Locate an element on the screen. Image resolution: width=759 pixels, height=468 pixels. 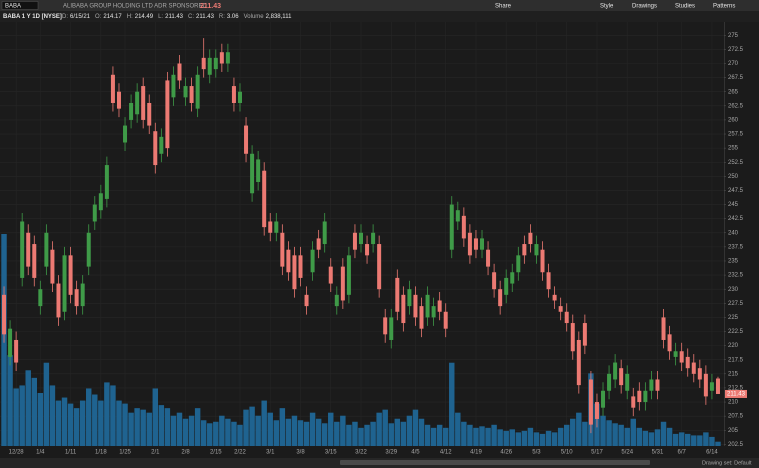
x-tick-label: 5/24 is located at coordinates (627, 453).